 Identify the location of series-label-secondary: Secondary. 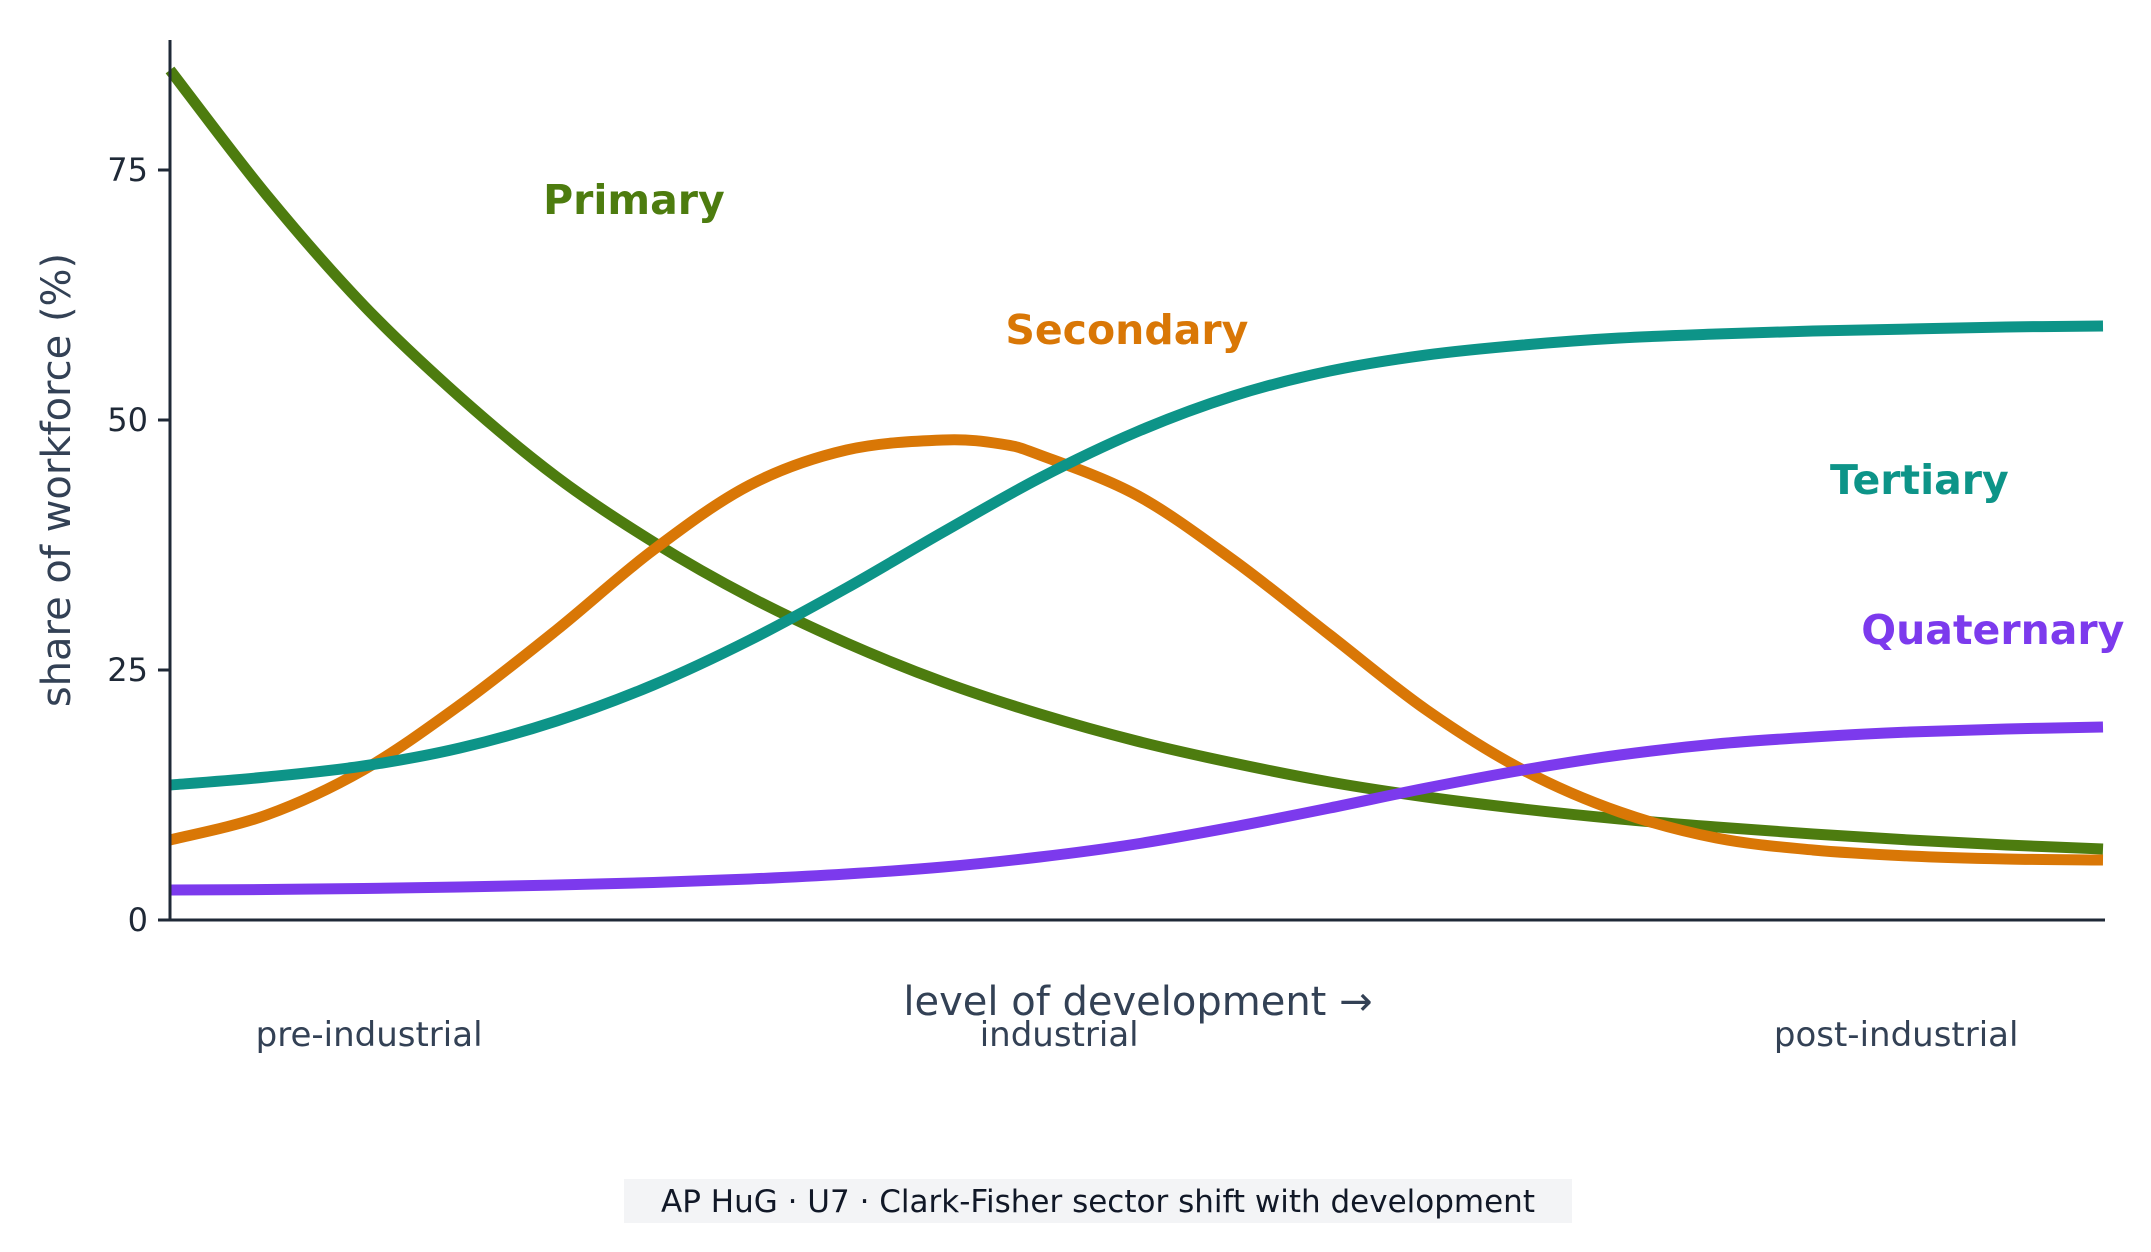
(1126, 330).